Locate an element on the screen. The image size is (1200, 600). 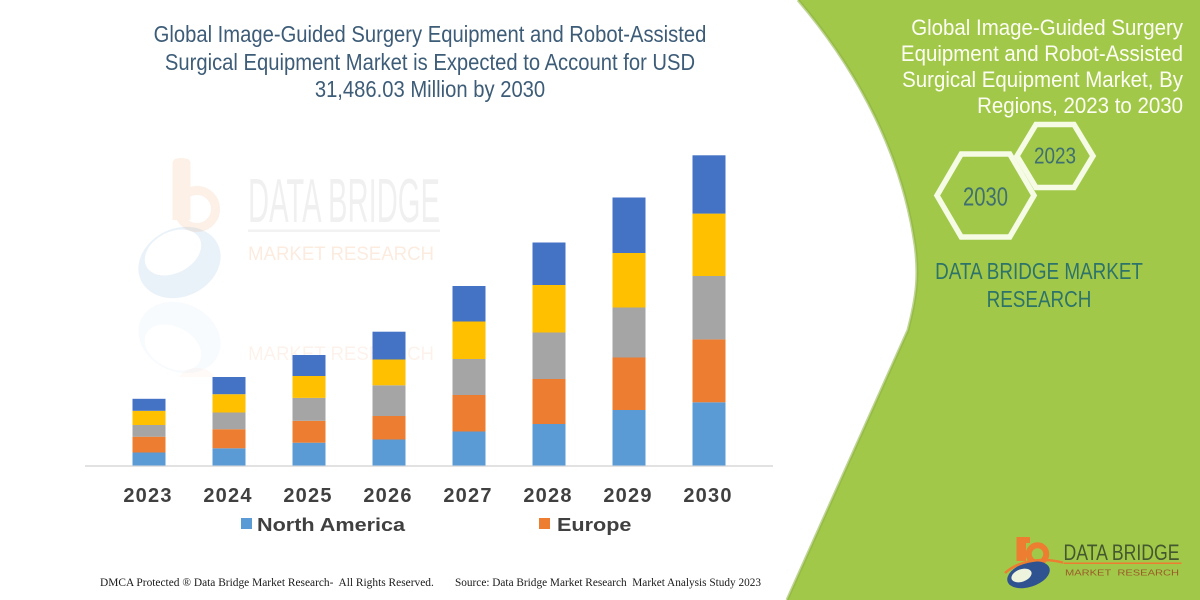
svg-text: 2030 is located at coordinates (985, 197).